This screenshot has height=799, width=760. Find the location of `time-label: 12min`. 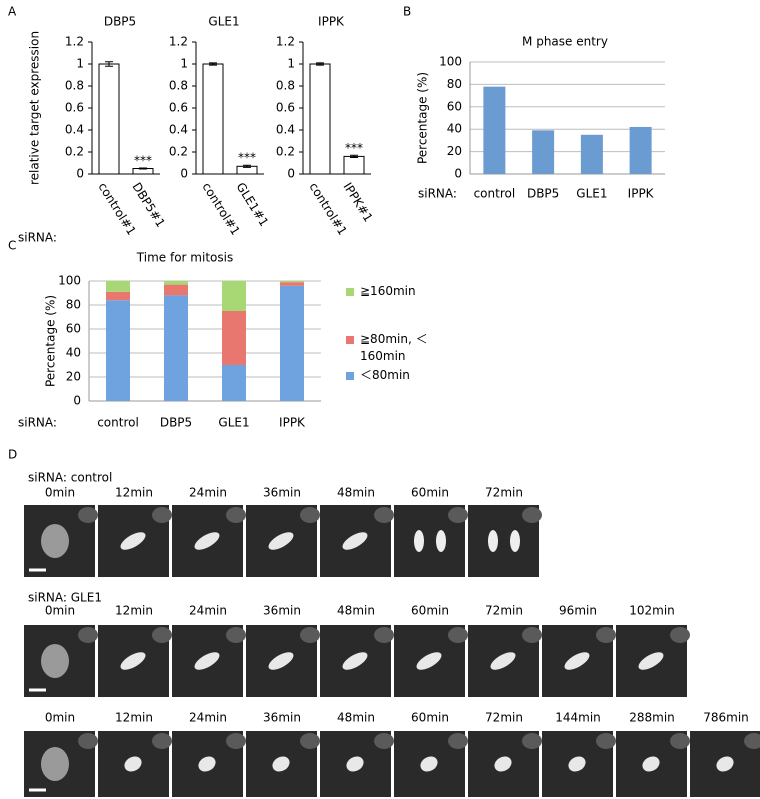

time-label: 12min is located at coordinates (134, 611).